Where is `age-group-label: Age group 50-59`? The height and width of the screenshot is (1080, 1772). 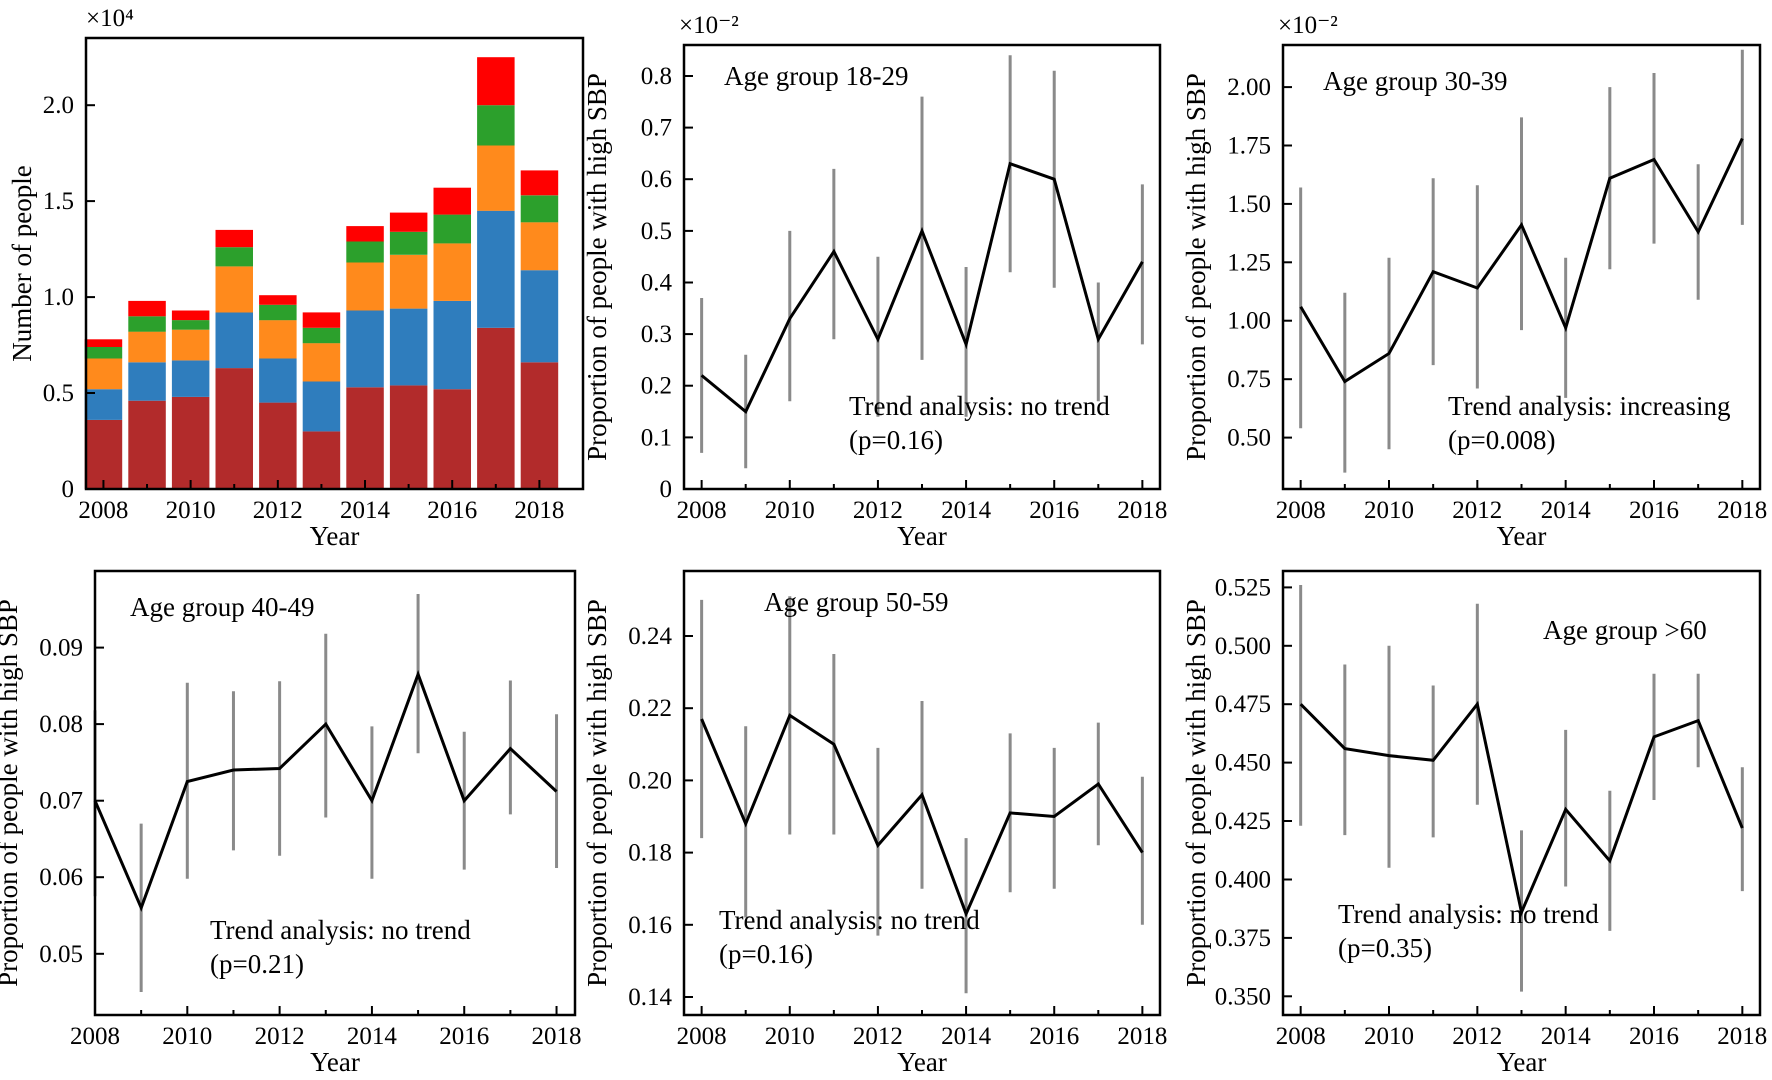
age-group-label: Age group 50-59 is located at coordinates (856, 602).